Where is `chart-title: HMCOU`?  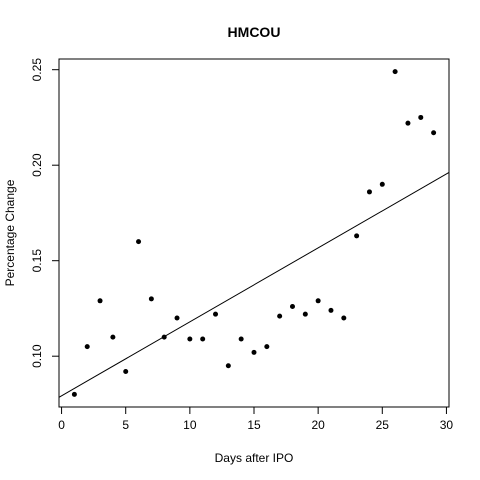
chart-title: HMCOU is located at coordinates (254, 32).